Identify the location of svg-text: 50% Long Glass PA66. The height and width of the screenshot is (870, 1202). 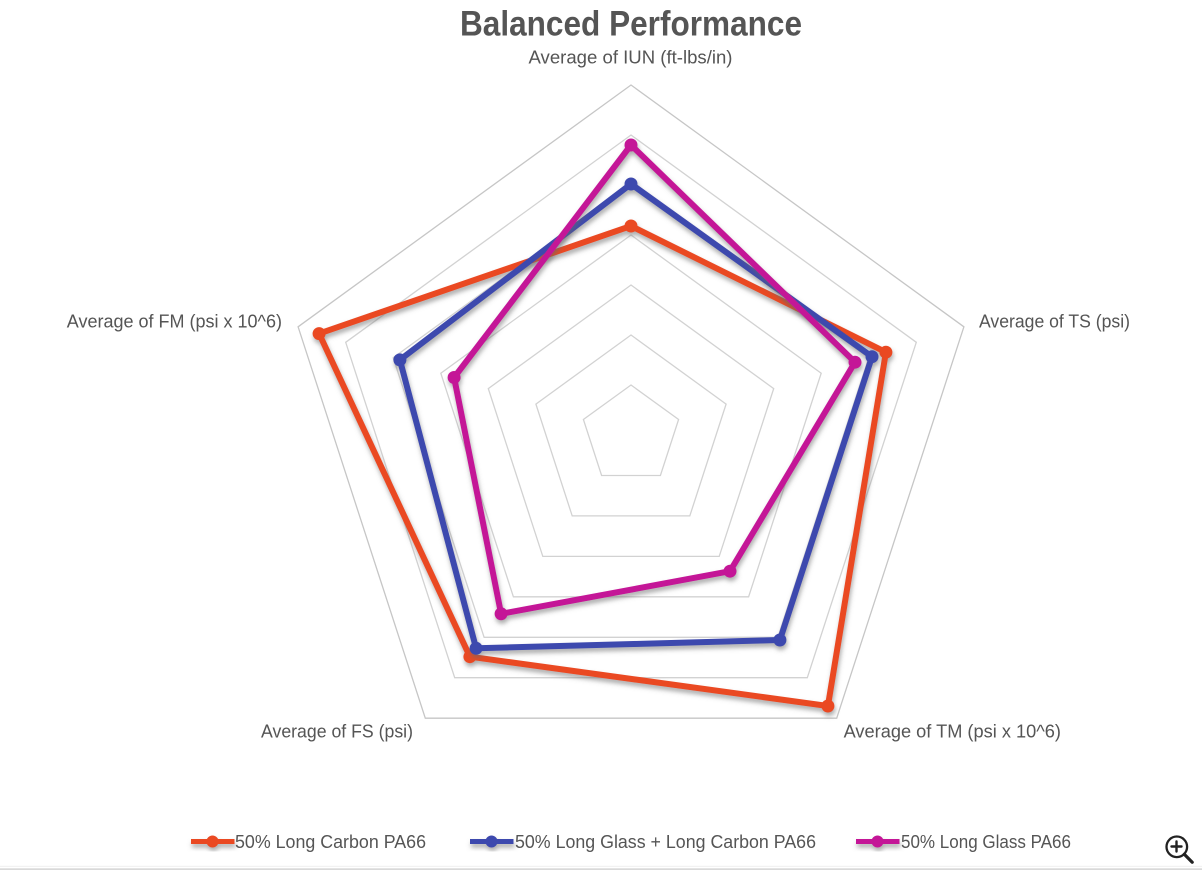
(986, 841).